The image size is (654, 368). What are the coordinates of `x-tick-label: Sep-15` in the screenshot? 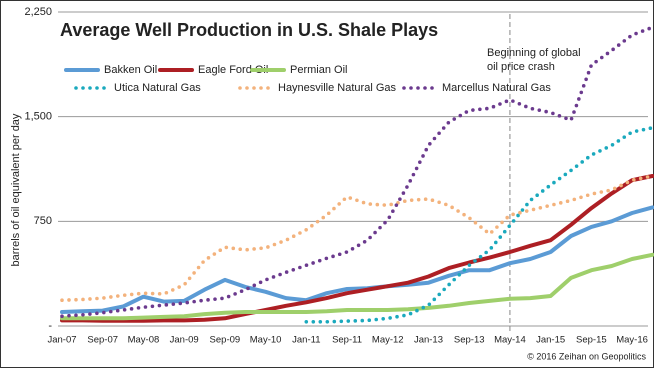 It's located at (591, 340).